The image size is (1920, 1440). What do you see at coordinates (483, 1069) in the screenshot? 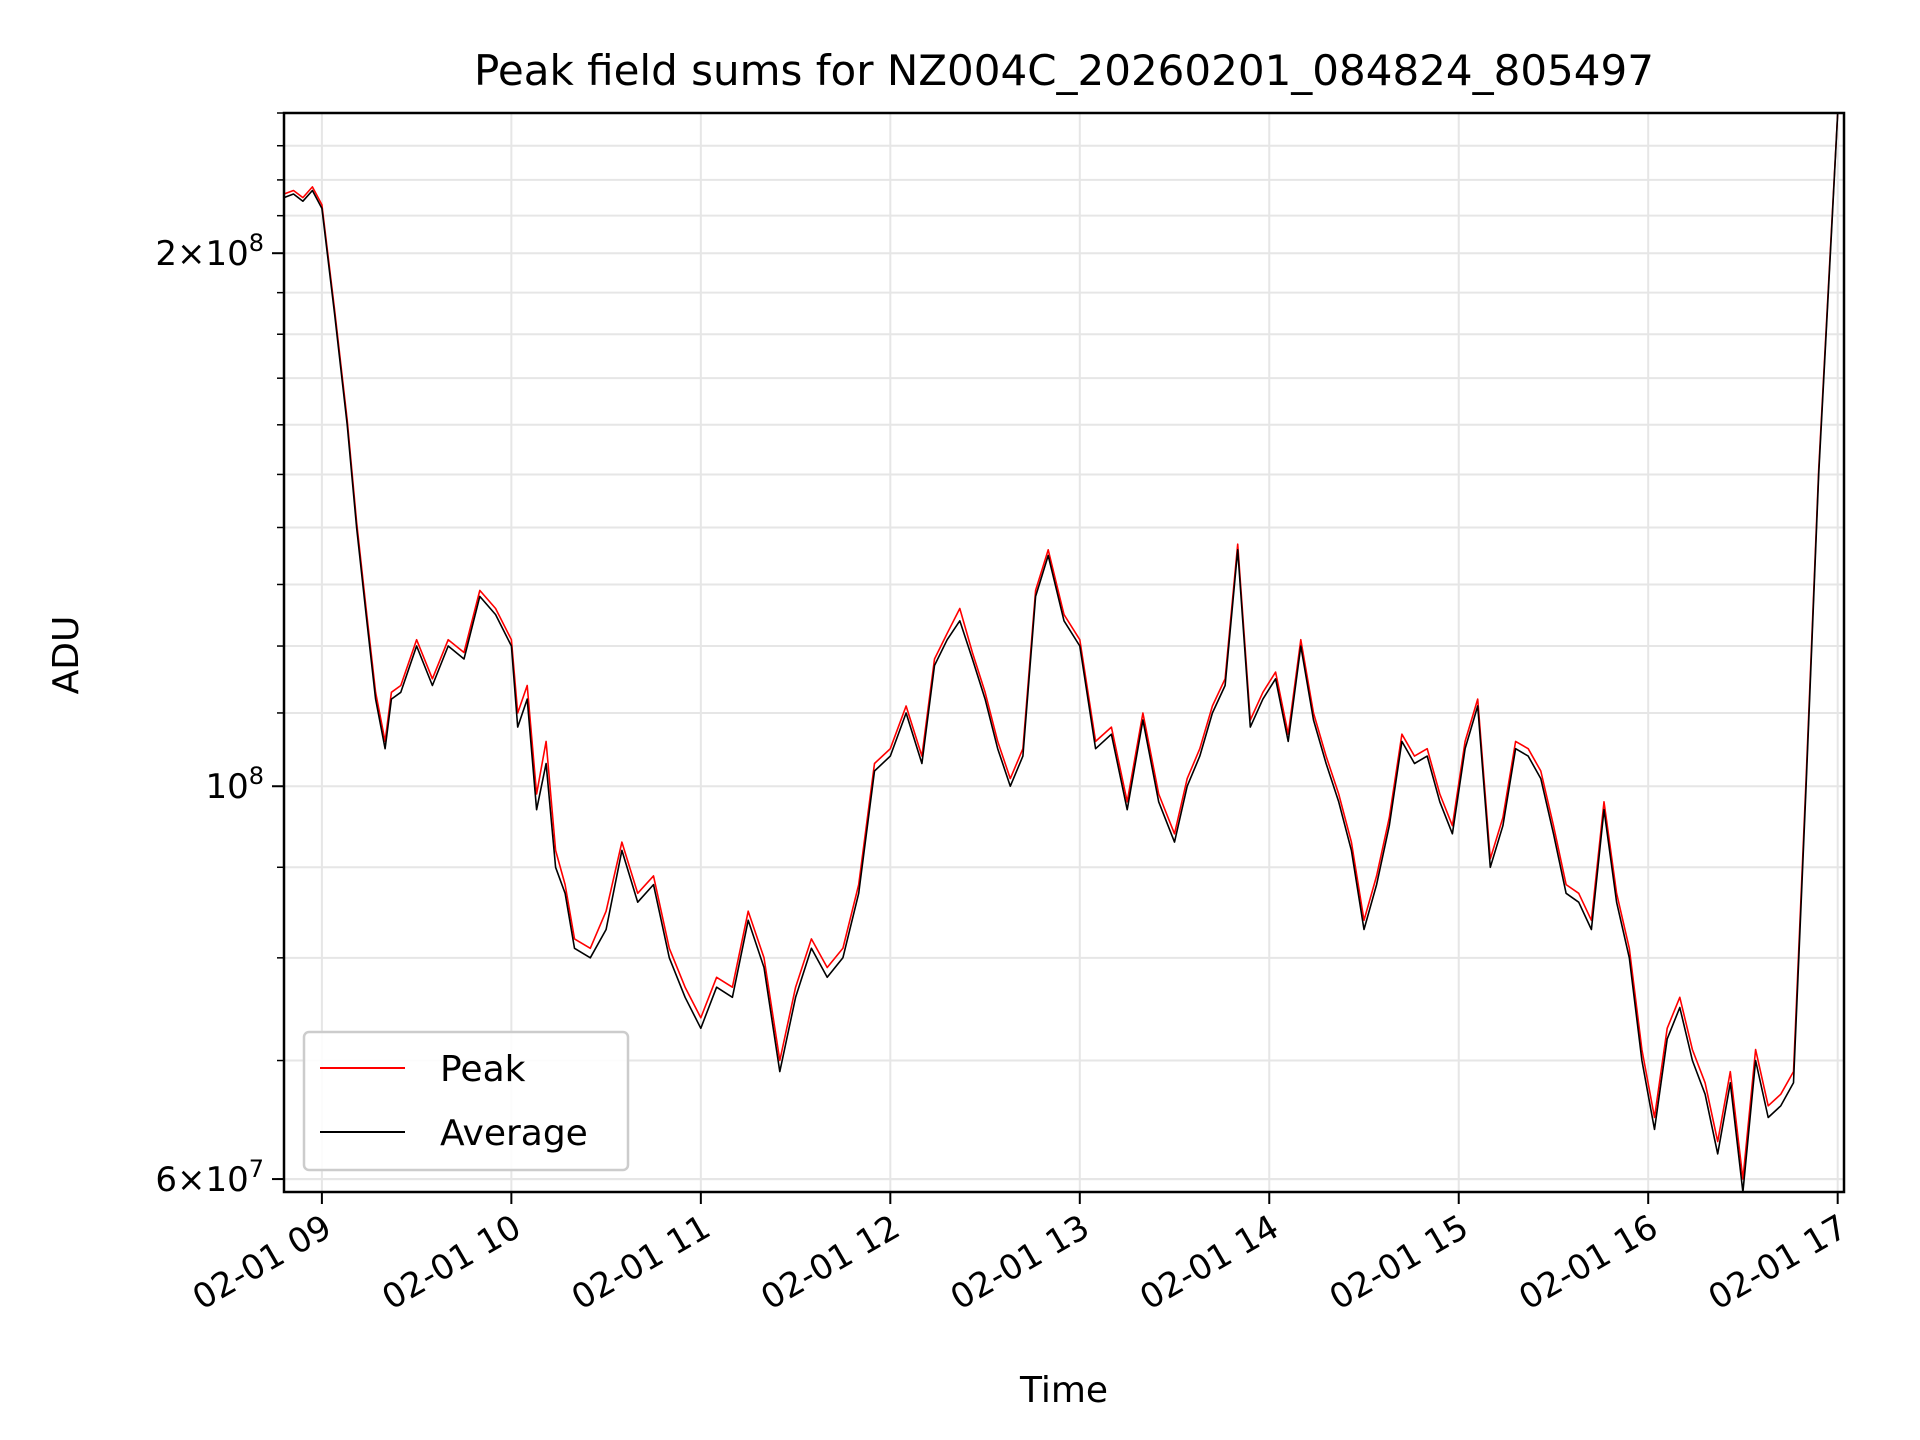
I see `legend-label-peak: Peak` at bounding box center [483, 1069].